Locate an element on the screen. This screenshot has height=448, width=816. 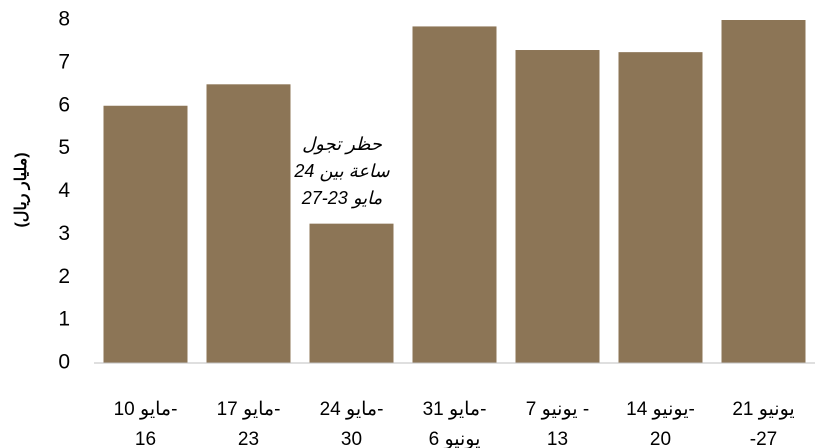
y-tick-label: 7 is located at coordinates (64, 61).